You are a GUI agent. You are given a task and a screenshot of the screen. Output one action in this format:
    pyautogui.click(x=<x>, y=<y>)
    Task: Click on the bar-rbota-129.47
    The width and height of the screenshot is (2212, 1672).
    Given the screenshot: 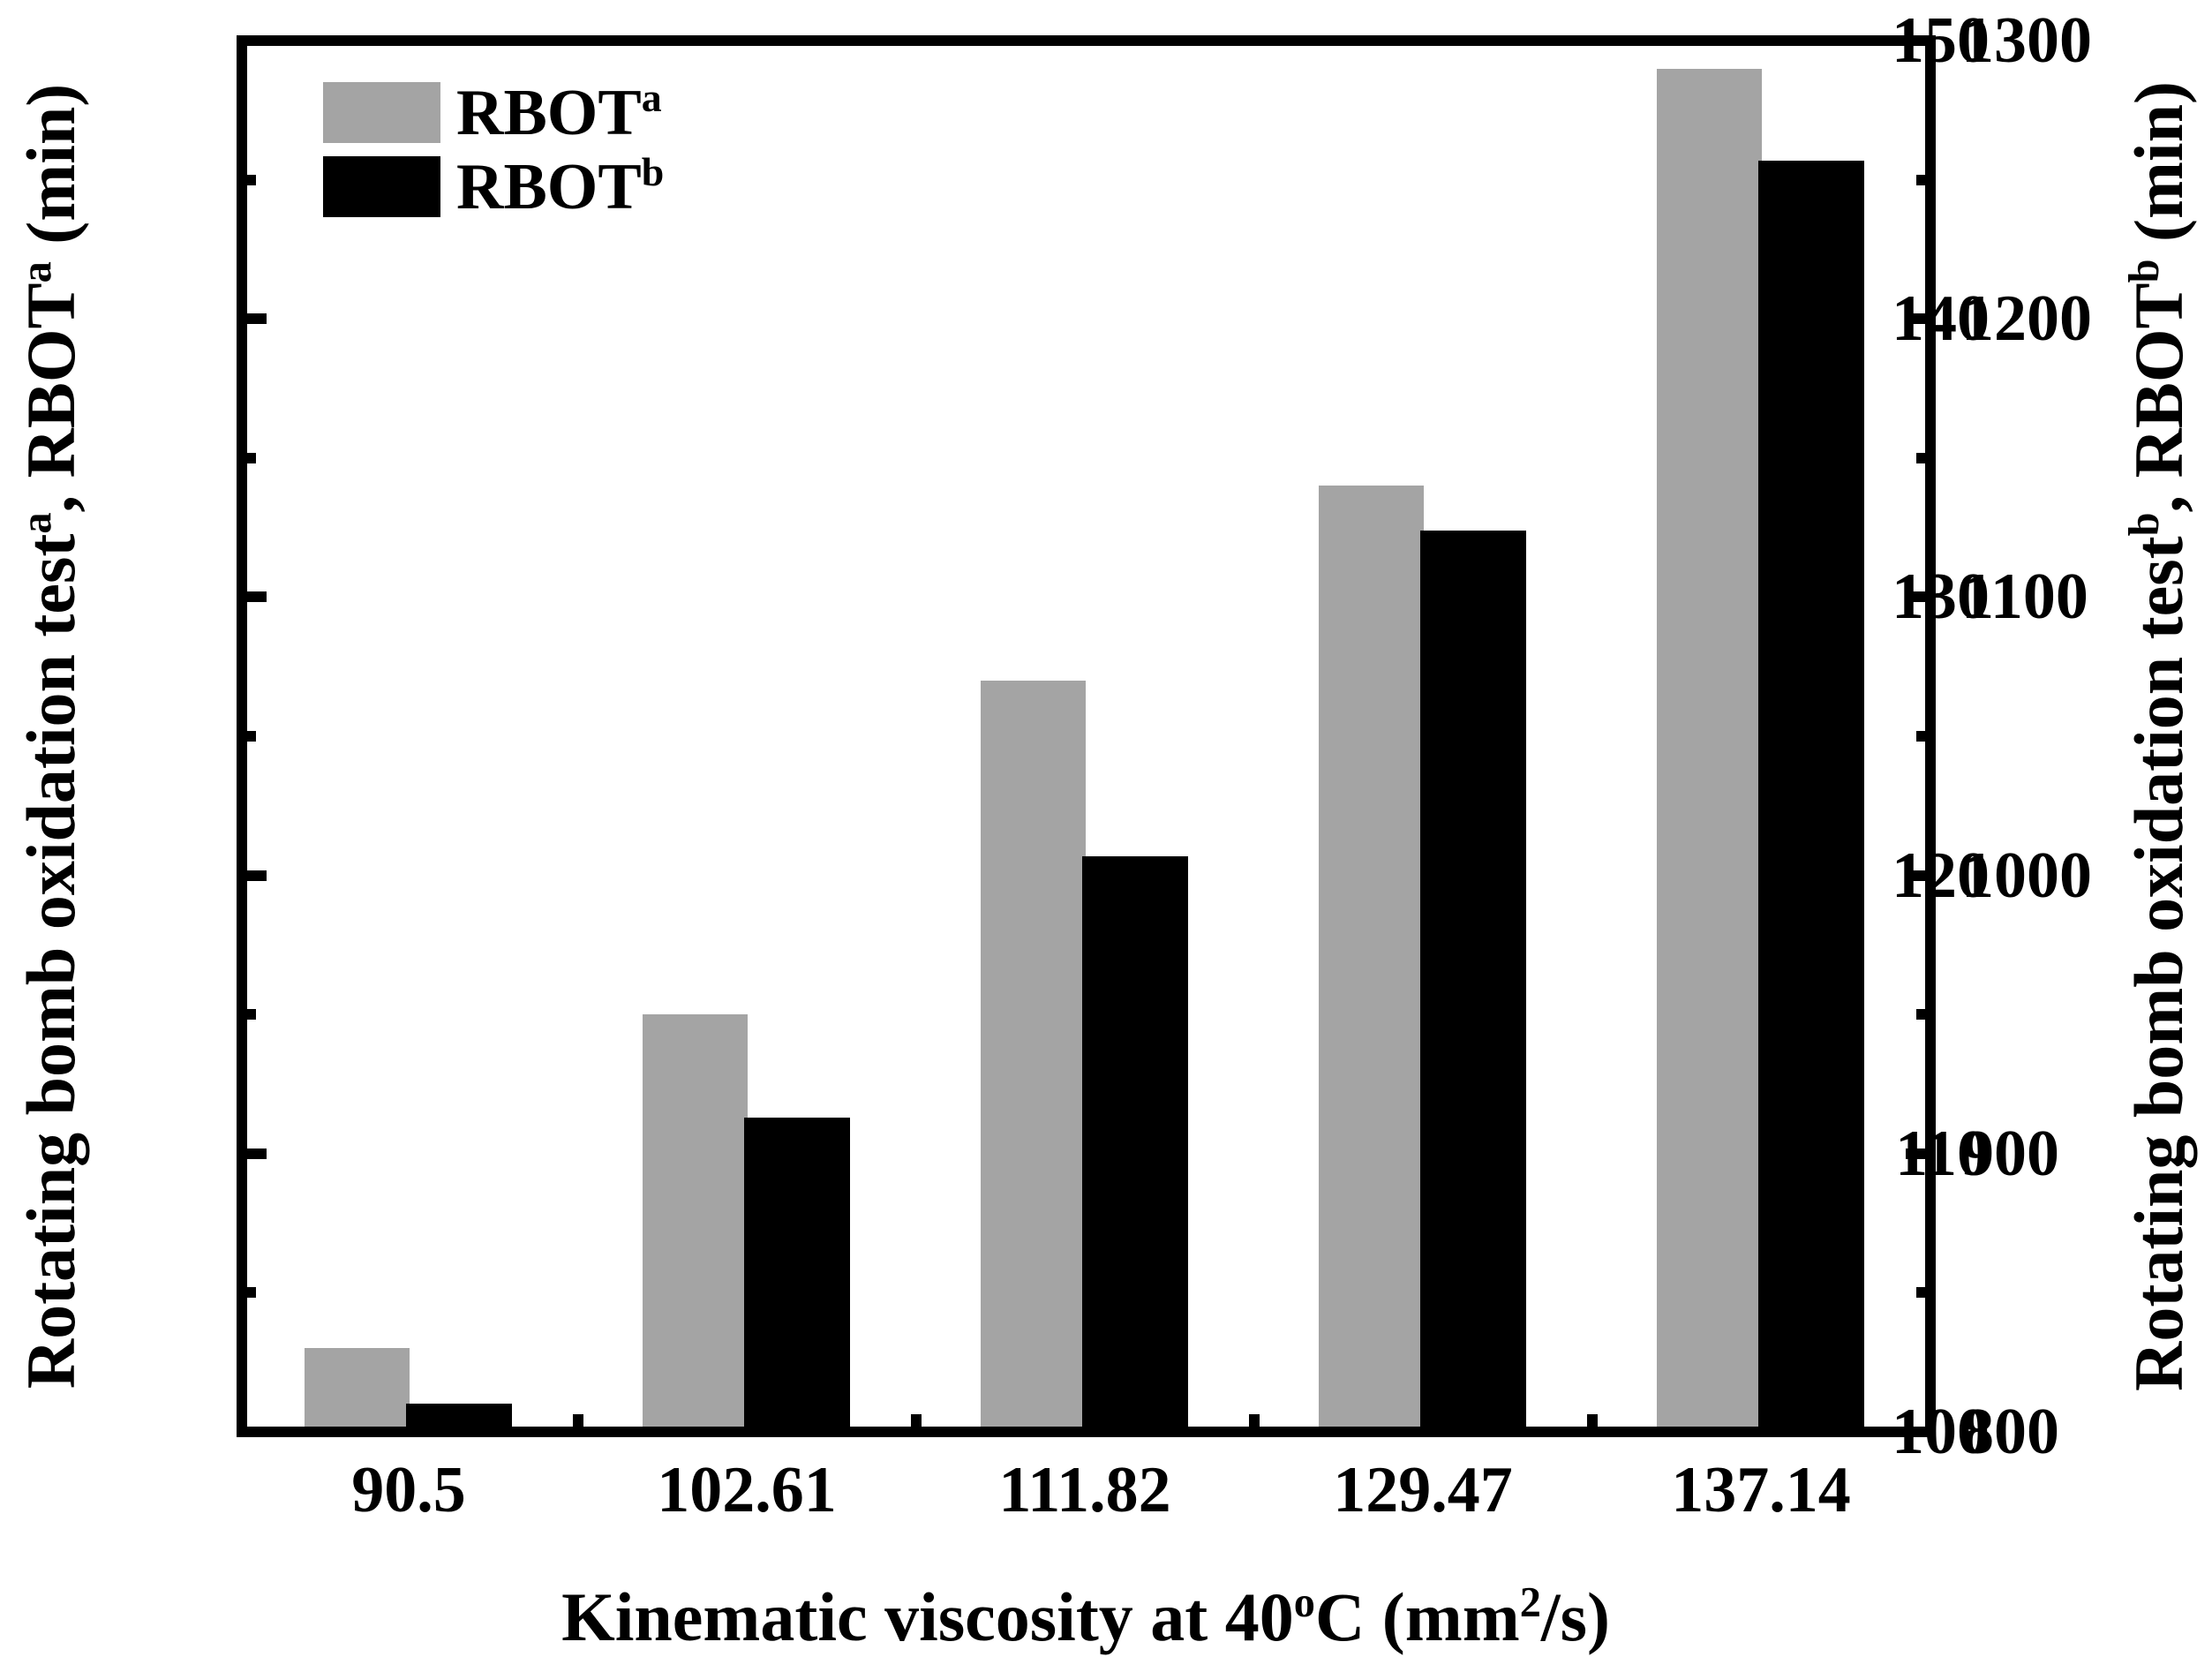 What is the action you would take?
    pyautogui.click(x=1371, y=956)
    